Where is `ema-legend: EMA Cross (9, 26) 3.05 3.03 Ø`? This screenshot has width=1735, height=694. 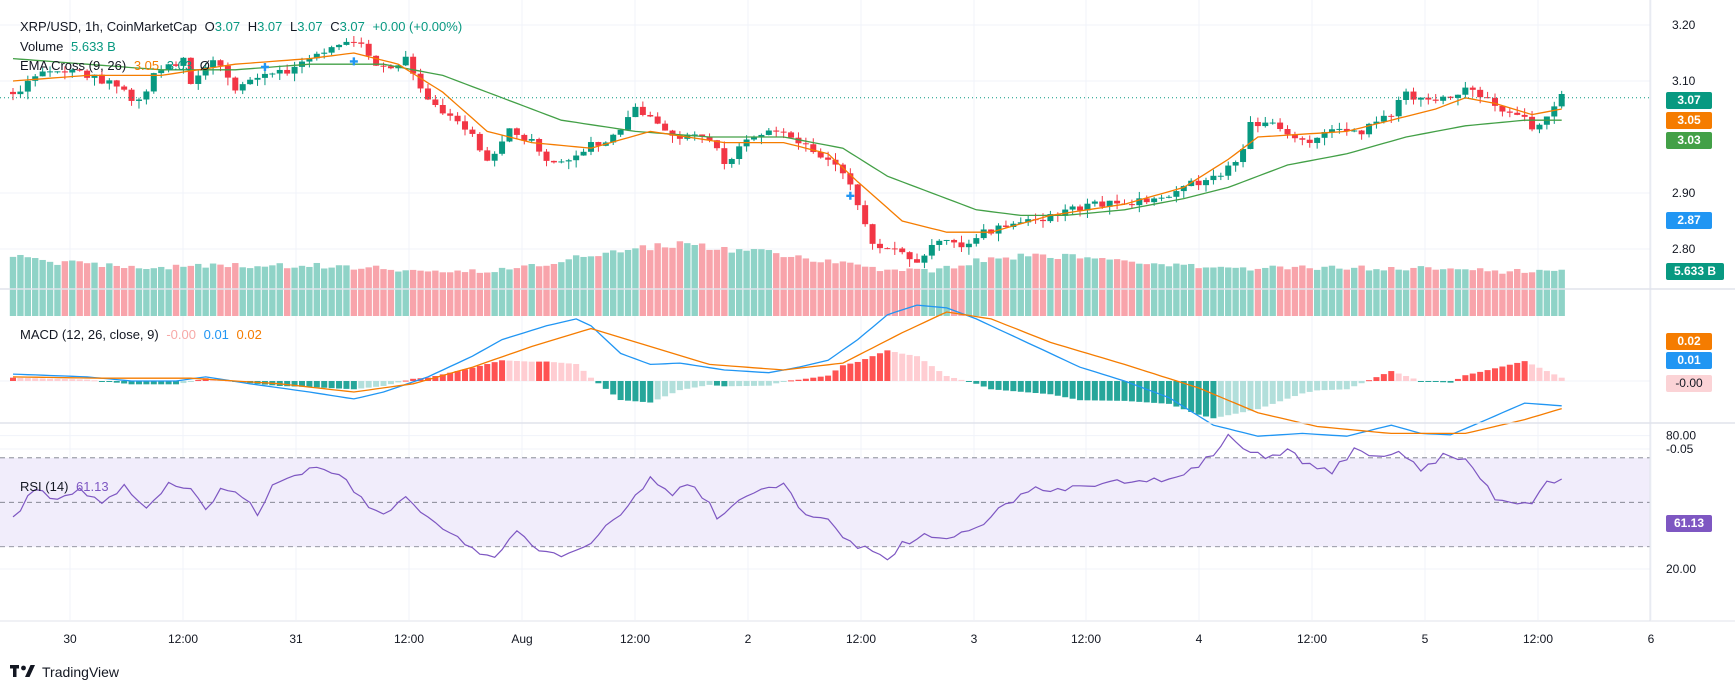
ema-legend: EMA Cross (9, 26) 3.05 3.03 Ø is located at coordinates (117, 66).